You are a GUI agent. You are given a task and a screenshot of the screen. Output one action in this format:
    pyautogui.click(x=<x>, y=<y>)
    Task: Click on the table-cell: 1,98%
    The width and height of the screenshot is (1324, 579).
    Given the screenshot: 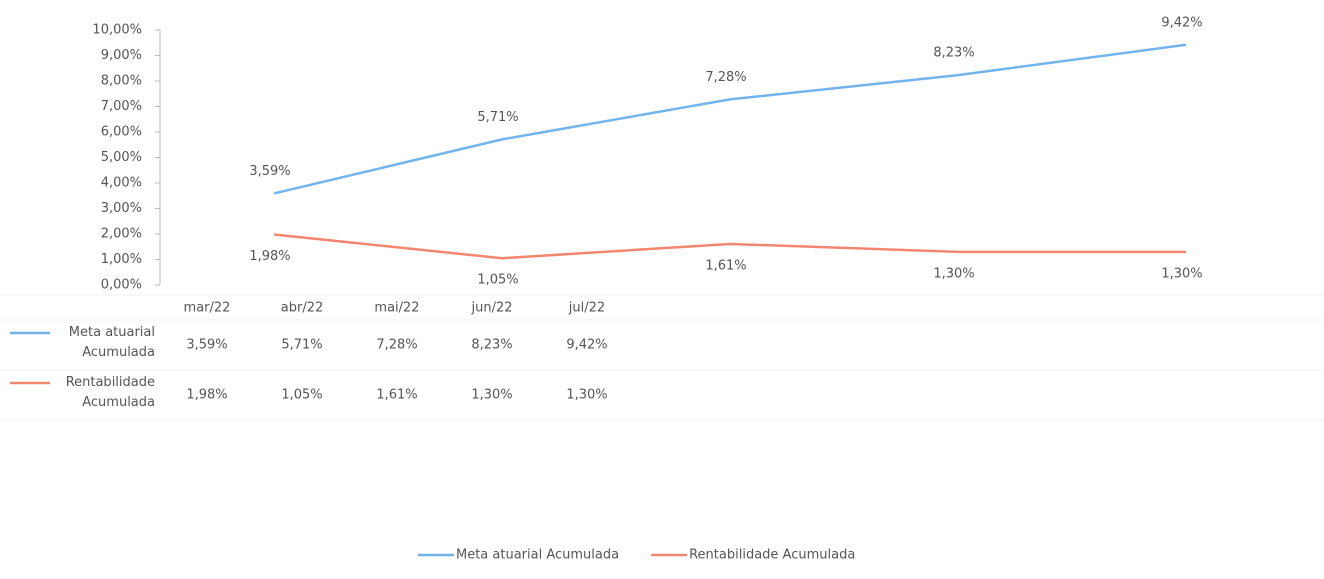 What is the action you would take?
    pyautogui.click(x=206, y=395)
    